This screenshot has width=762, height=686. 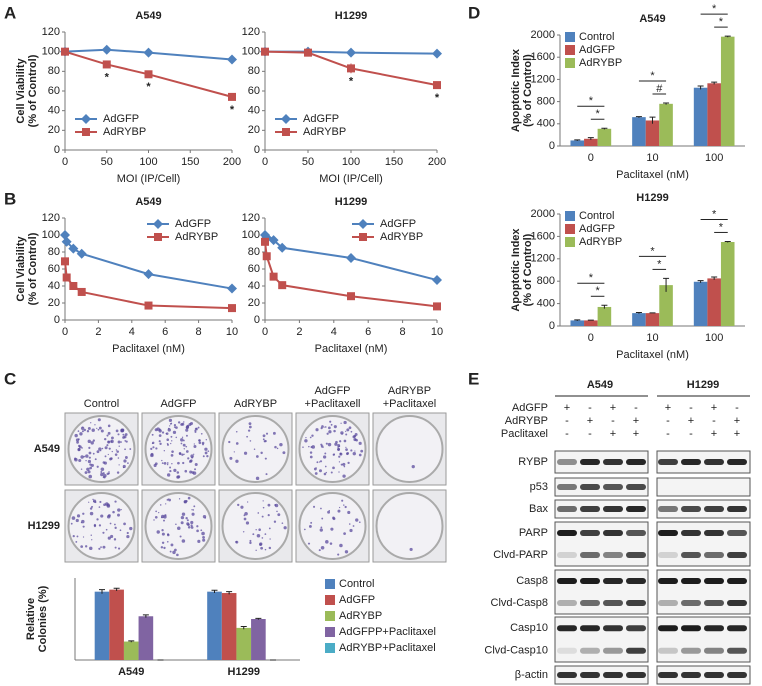 I want to click on annotation: *, so click(x=107, y=77).